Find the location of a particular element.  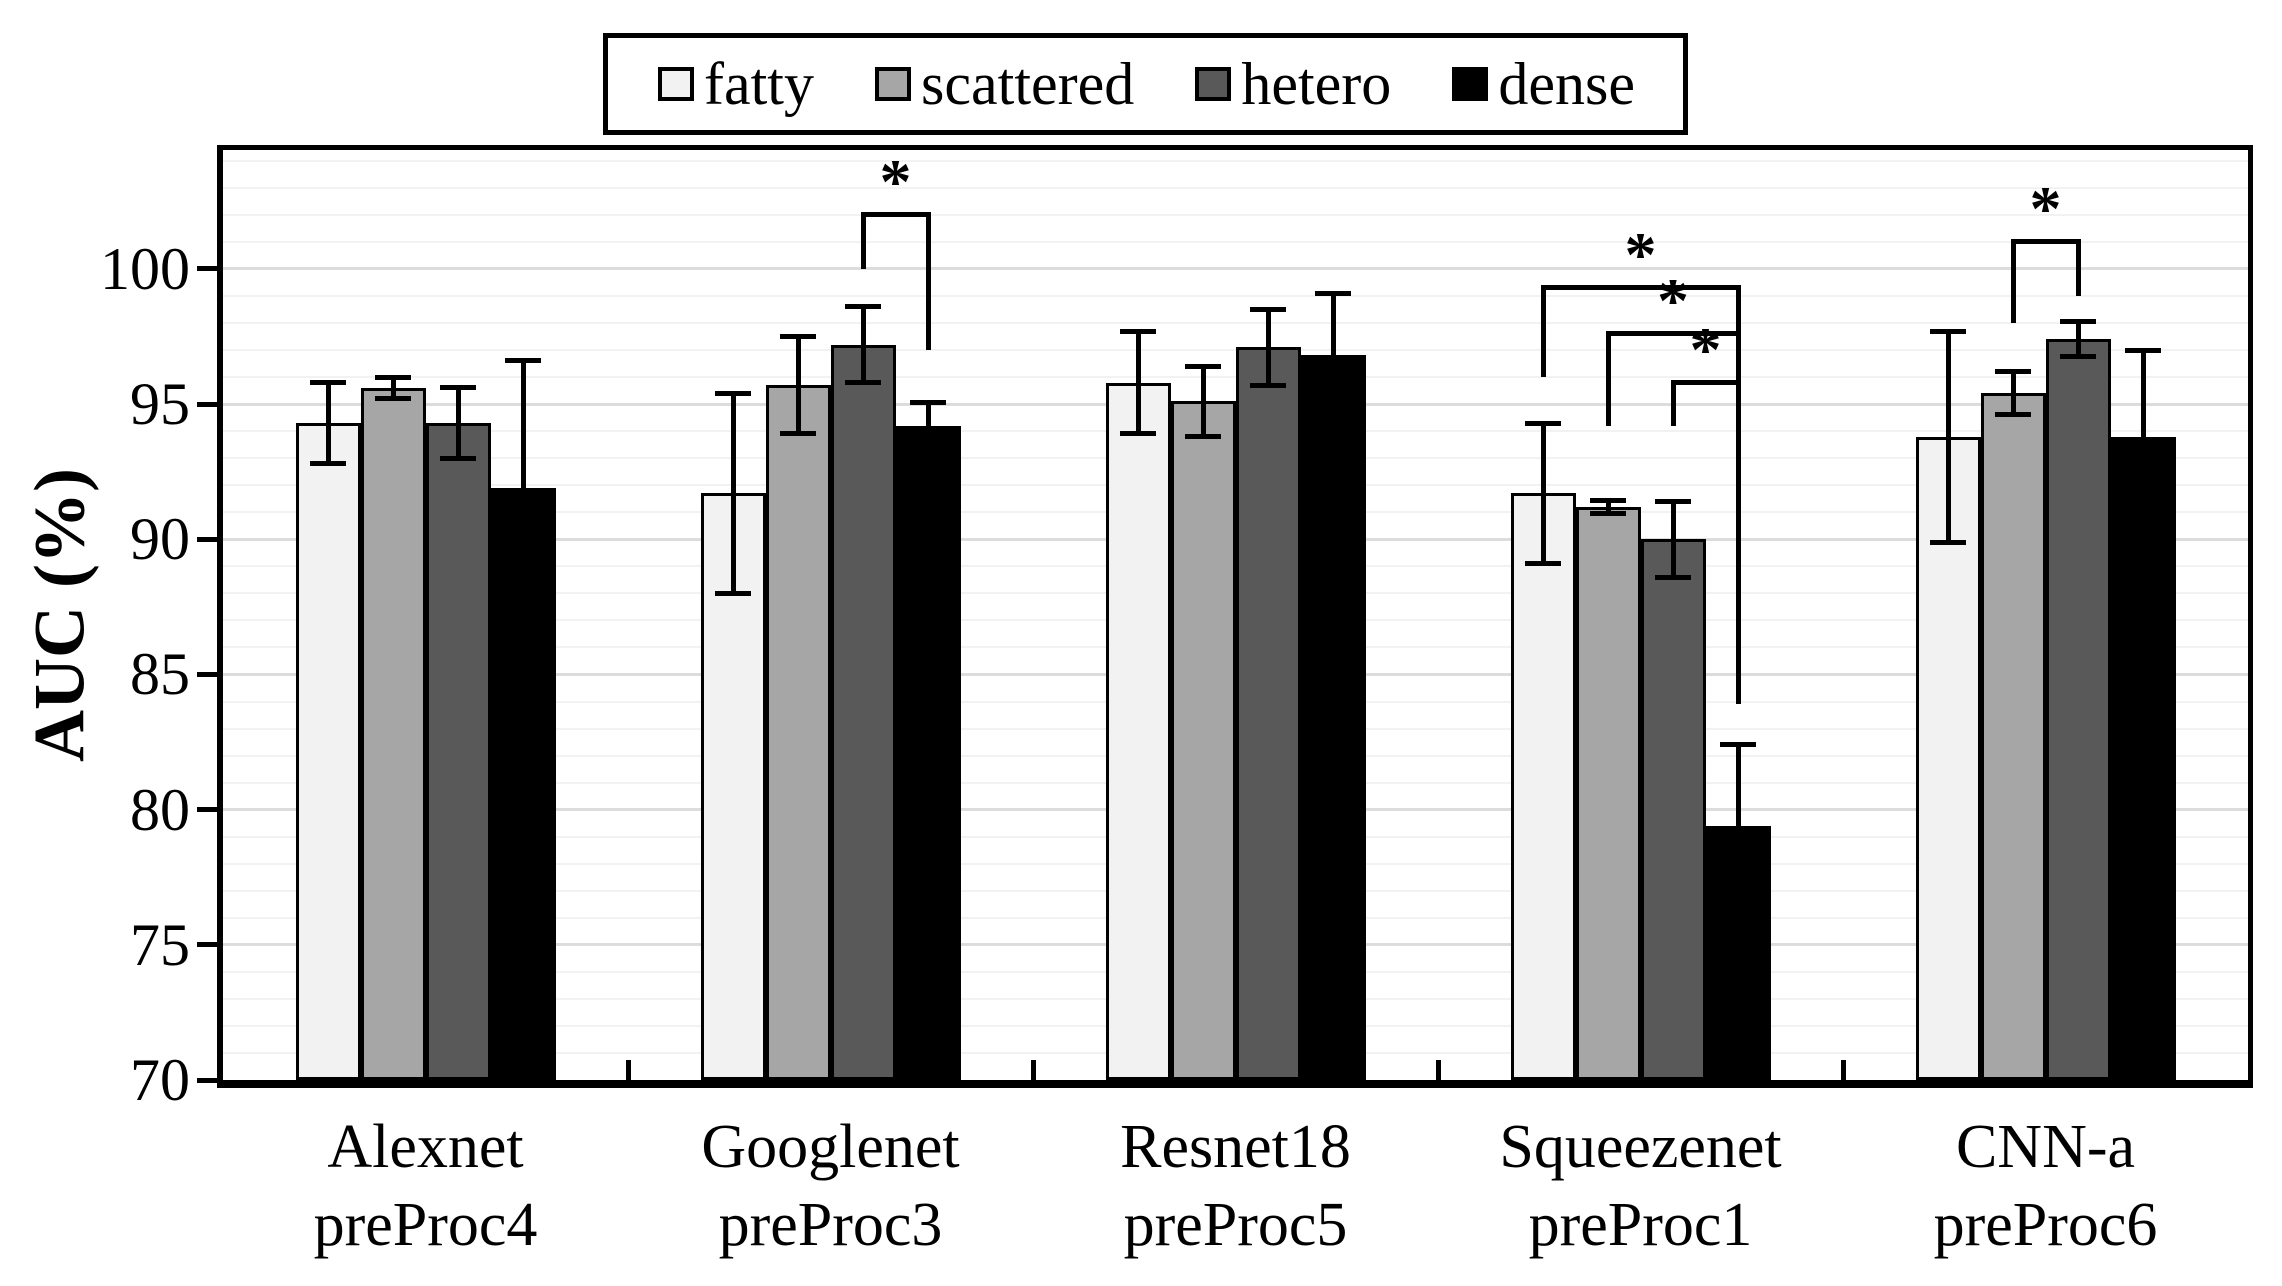

bar-googlenet-dense is located at coordinates (928, 752).